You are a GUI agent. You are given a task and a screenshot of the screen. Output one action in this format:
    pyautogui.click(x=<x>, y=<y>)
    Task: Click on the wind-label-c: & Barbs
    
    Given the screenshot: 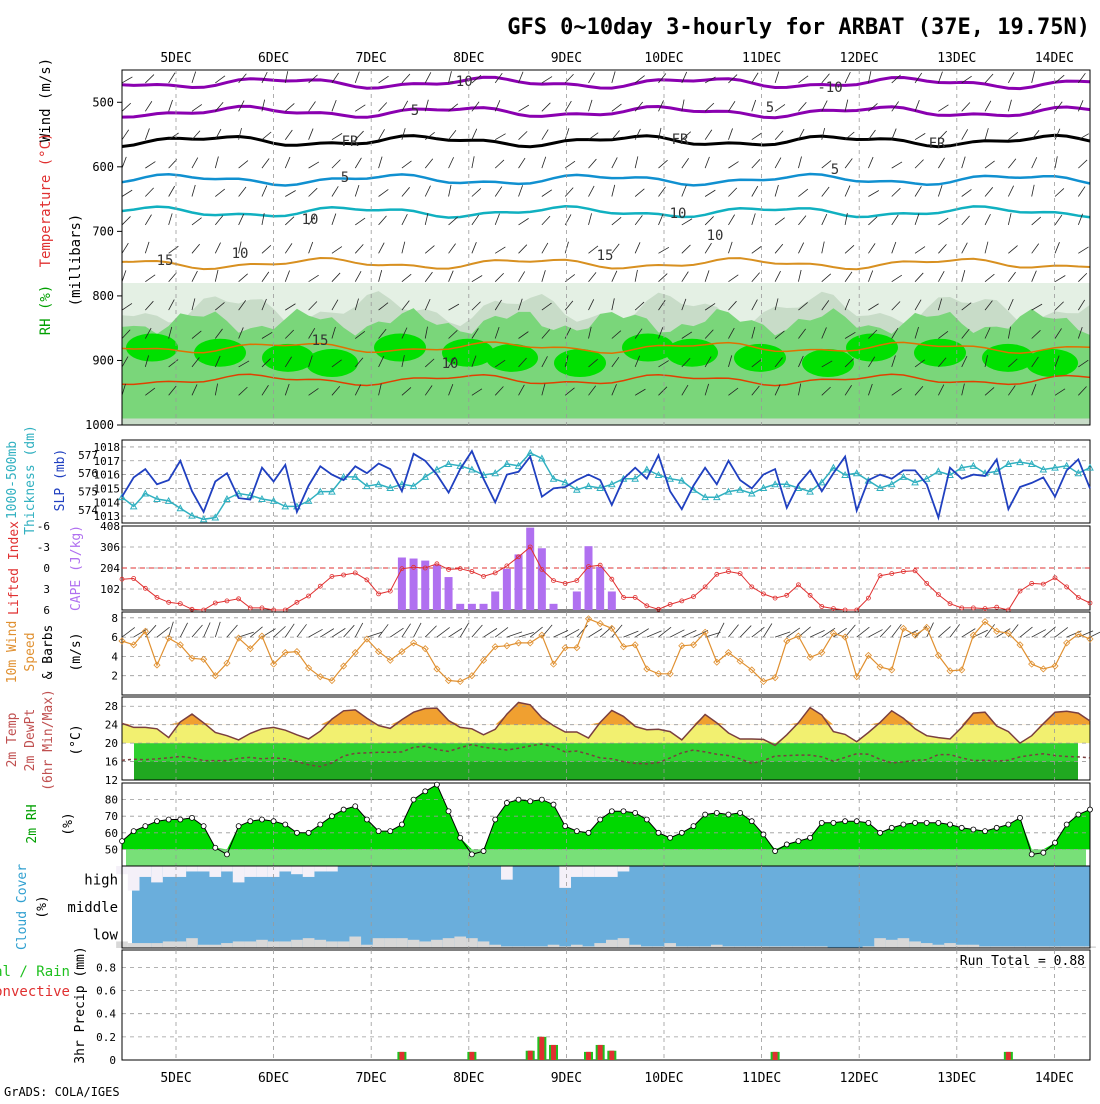 What is the action you would take?
    pyautogui.click(x=48, y=652)
    